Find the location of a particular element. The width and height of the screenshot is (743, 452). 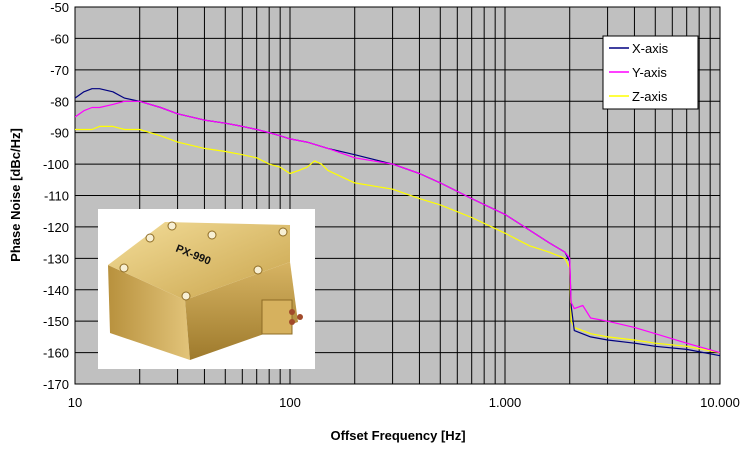

x-tick-labels: 10 100 1.000 10.000 is located at coordinates (404, 402).